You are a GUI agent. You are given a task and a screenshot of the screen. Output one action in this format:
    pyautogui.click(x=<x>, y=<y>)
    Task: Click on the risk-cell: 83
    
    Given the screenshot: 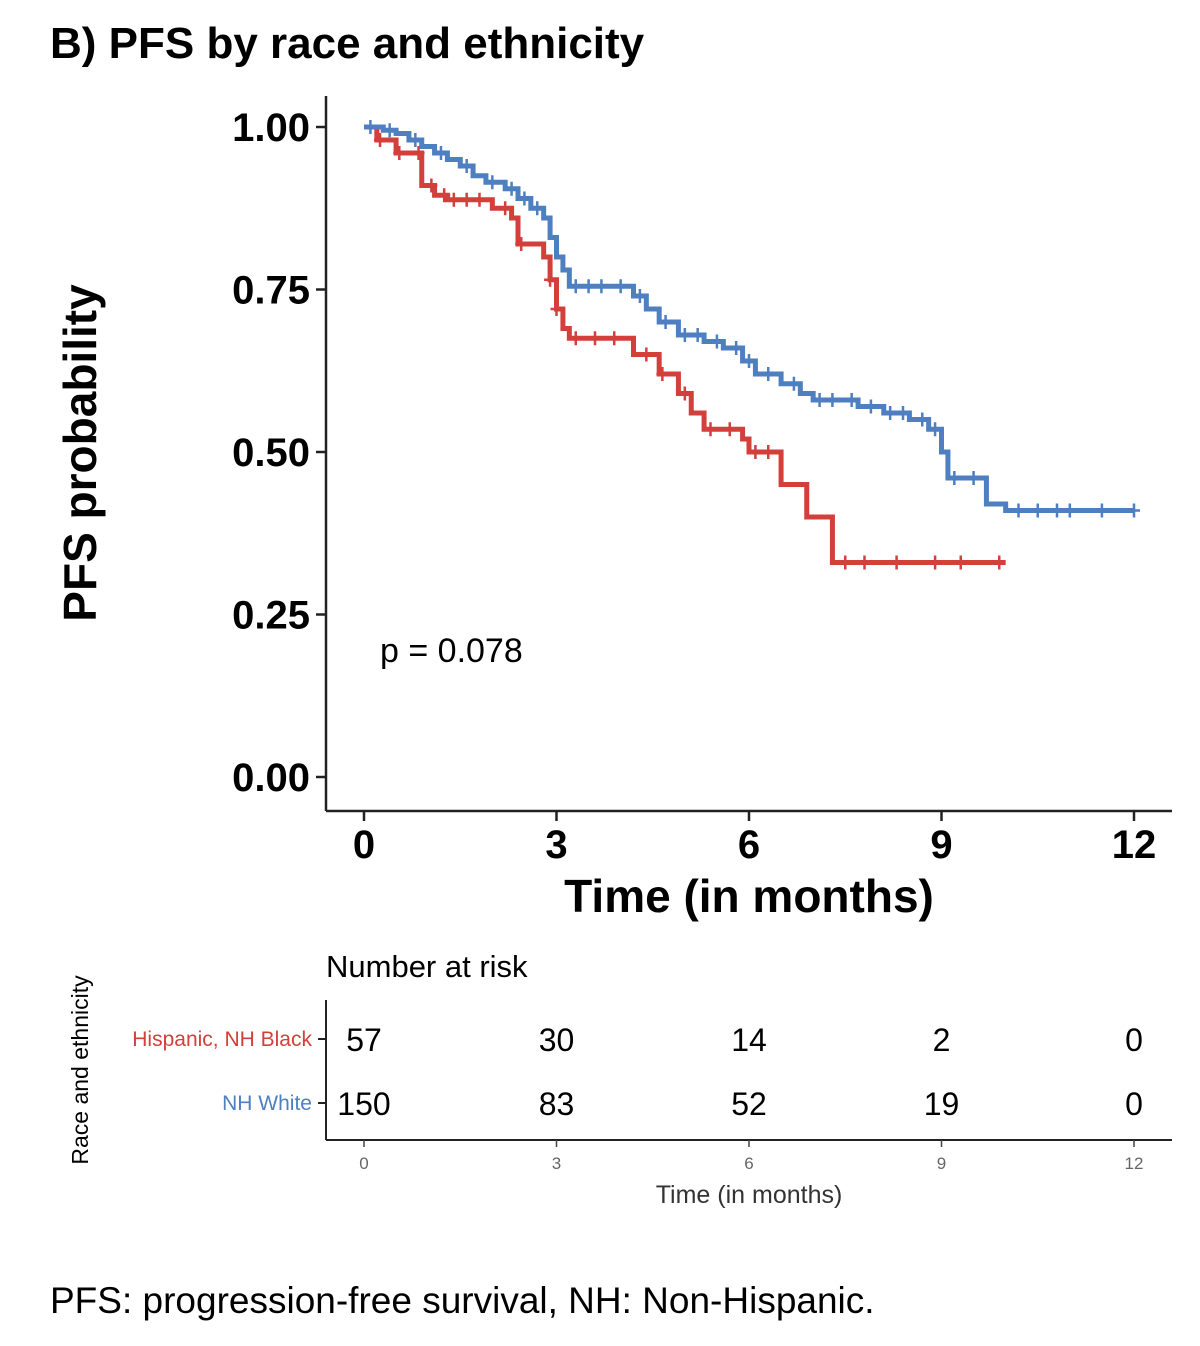 What is the action you would take?
    pyautogui.click(x=557, y=1104)
    